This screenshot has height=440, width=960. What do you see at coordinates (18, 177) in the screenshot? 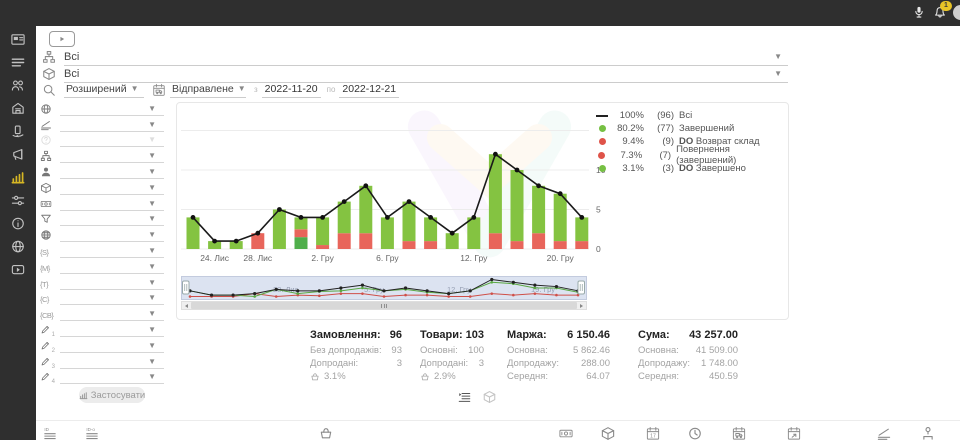
I see `rail-bar-chart-icon` at bounding box center [18, 177].